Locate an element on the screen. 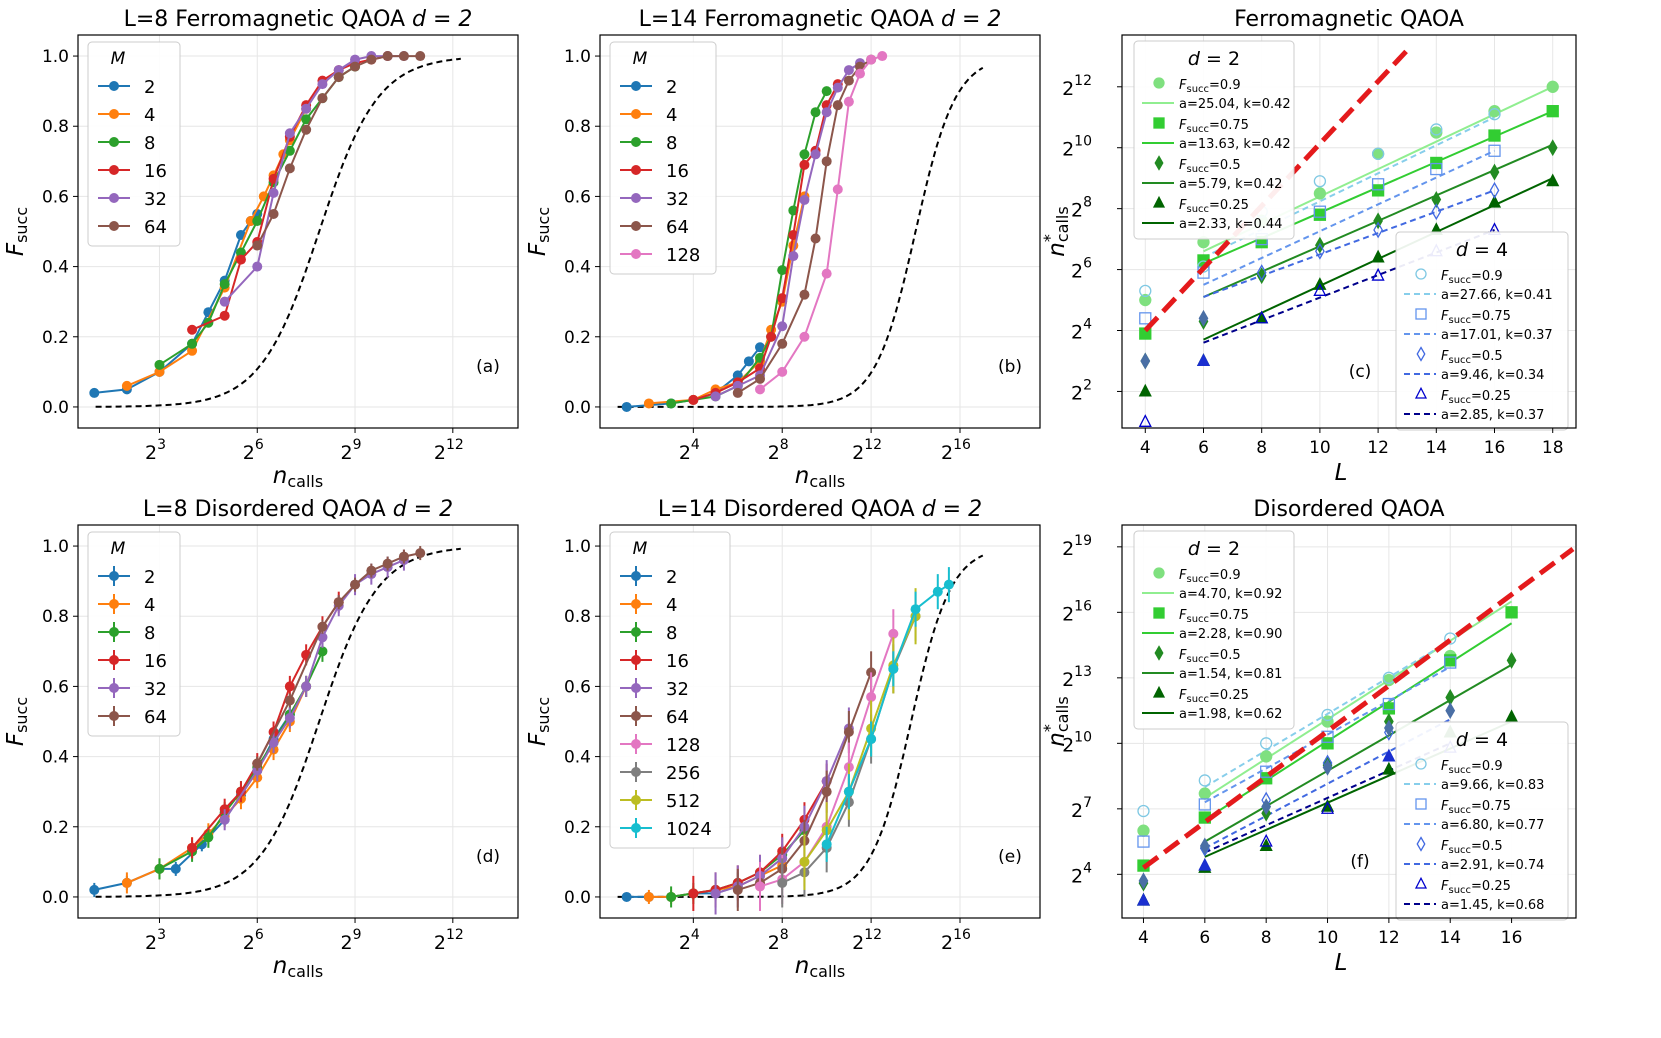  y-tick-label: 0.0 is located at coordinates (55, 408).